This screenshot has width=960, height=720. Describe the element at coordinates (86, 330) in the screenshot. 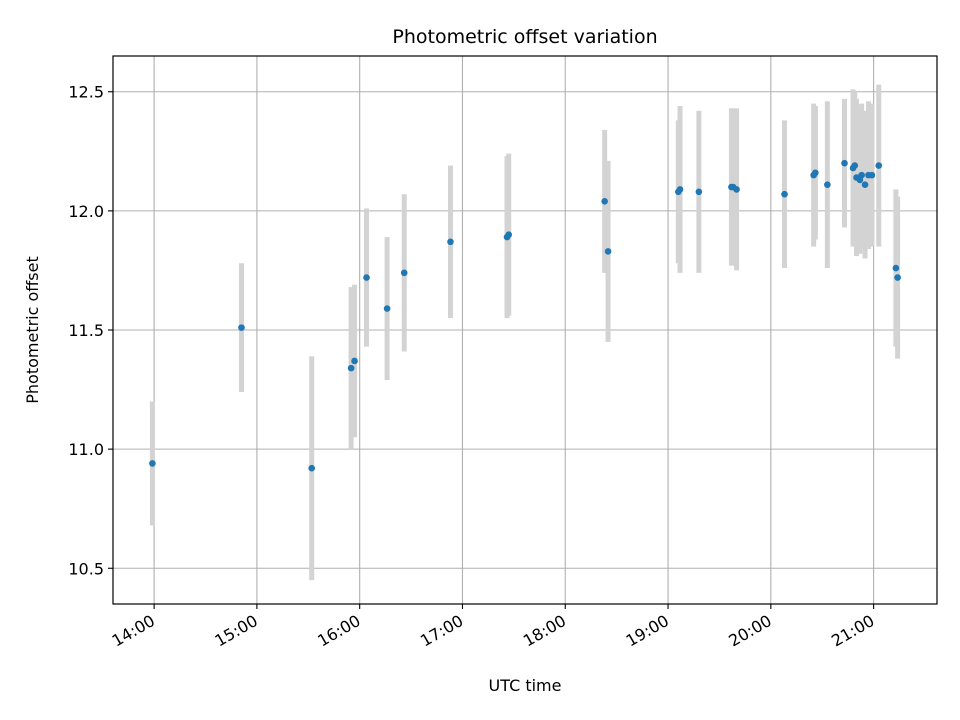

I see `y-tick-label: 11.5` at that location.